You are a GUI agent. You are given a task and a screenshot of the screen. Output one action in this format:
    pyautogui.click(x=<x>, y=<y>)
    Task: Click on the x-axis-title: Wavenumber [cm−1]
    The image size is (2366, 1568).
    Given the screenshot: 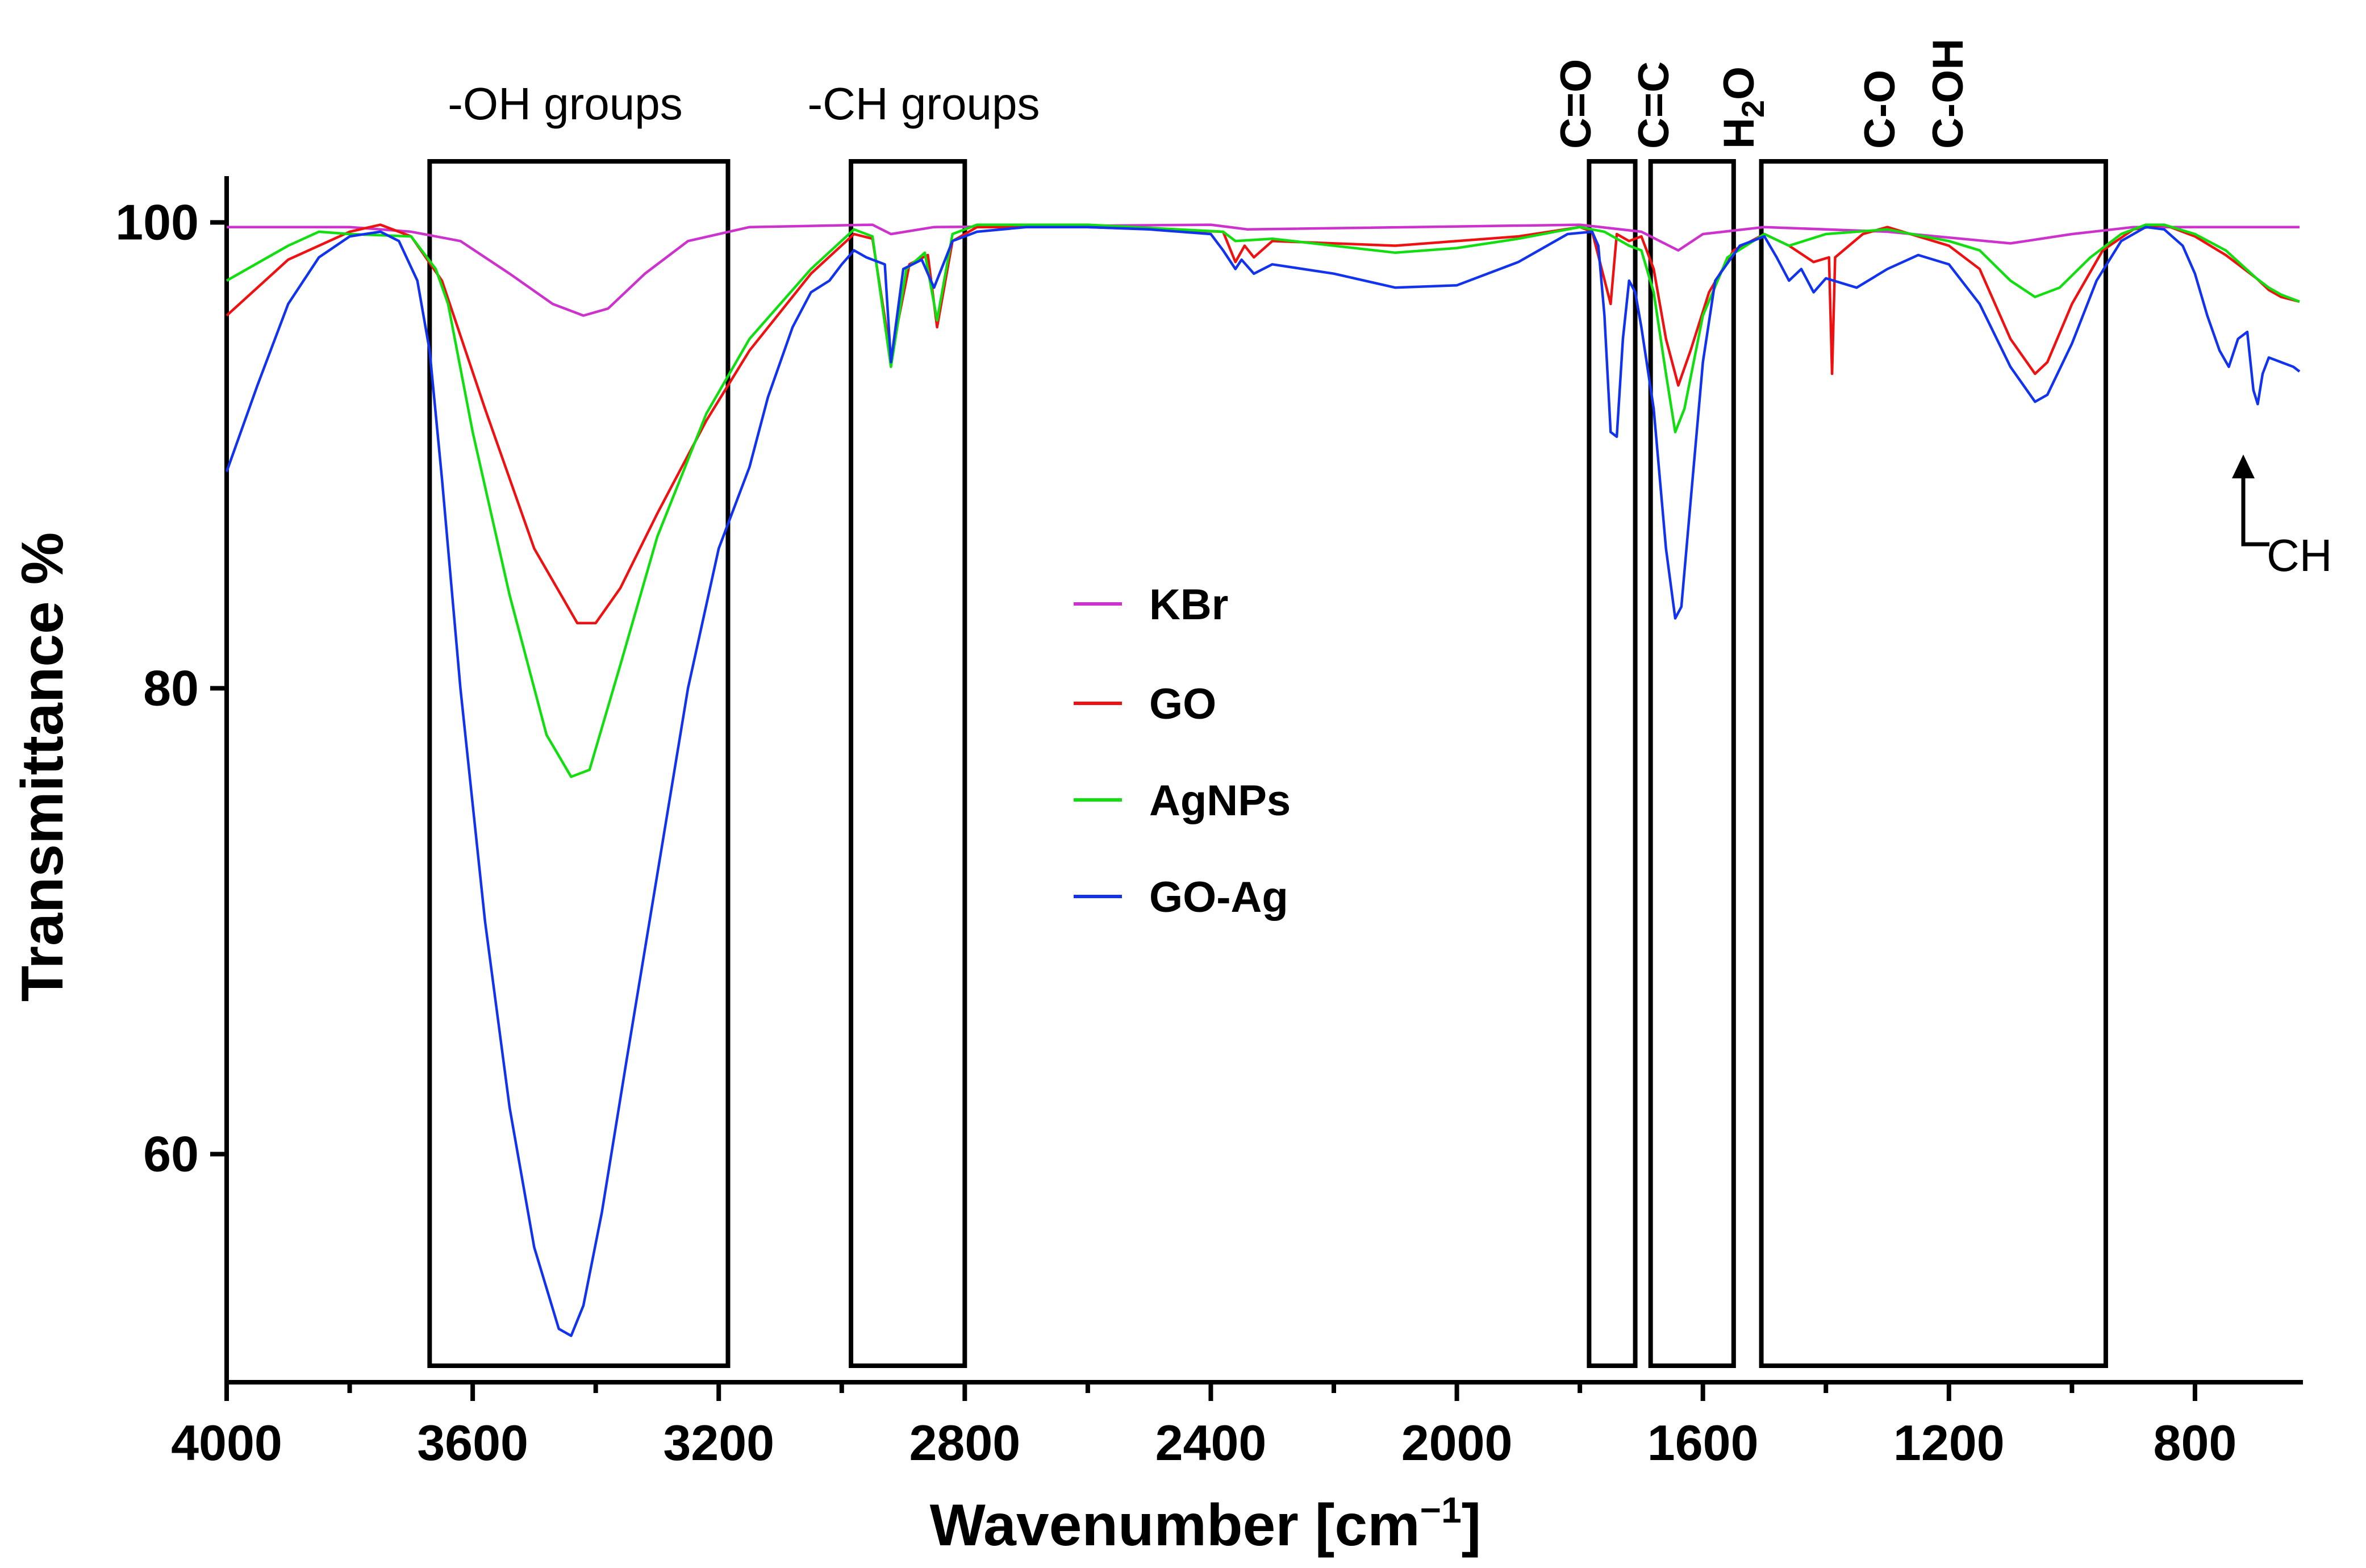 What is the action you would take?
    pyautogui.click(x=1206, y=1524)
    